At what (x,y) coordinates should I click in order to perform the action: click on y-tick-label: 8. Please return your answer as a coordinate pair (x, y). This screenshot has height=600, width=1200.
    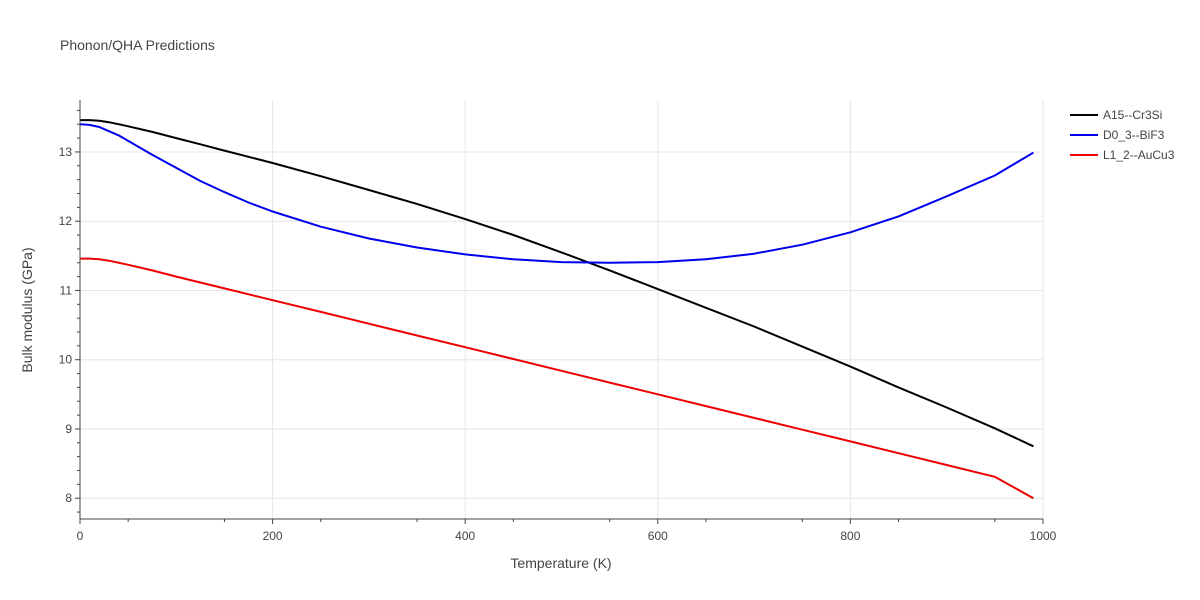
    Looking at the image, I should click on (68, 498).